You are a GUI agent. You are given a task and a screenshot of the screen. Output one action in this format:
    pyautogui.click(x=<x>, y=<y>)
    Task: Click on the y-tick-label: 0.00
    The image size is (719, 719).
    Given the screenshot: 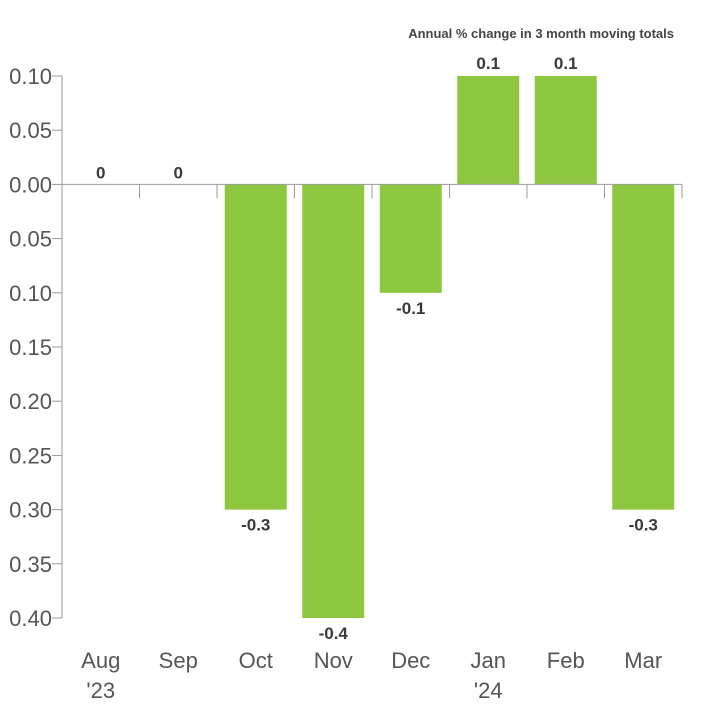 What is the action you would take?
    pyautogui.click(x=30, y=184)
    